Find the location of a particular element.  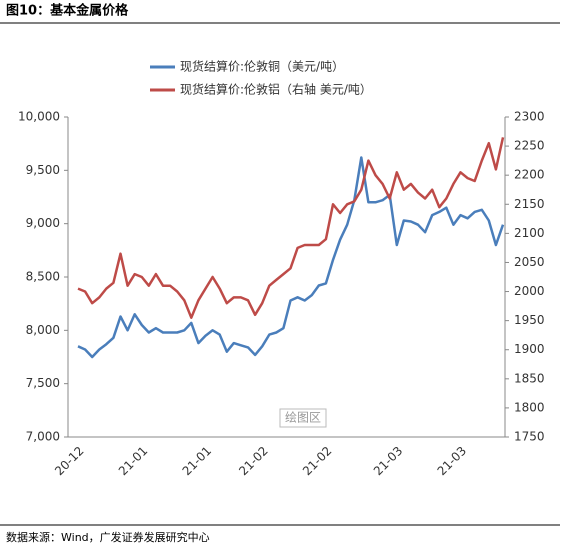

watermark: 绘图区 is located at coordinates (303, 417).